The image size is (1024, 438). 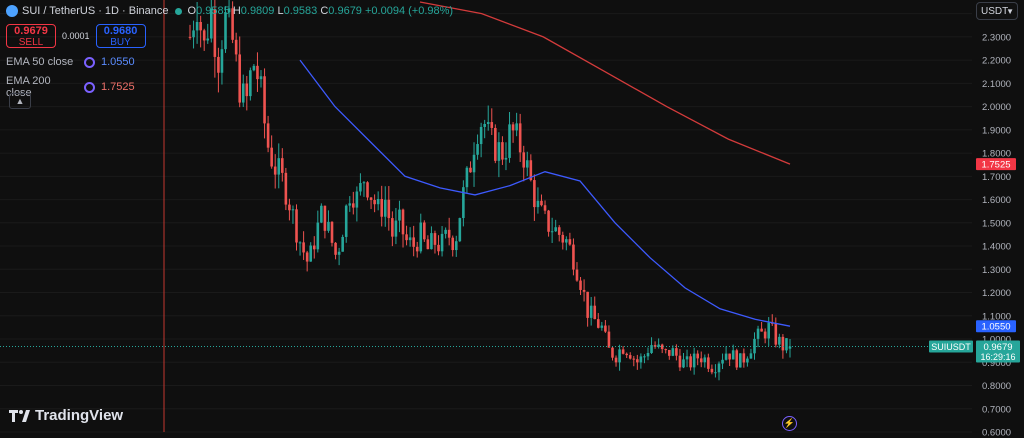 What do you see at coordinates (996, 130) in the screenshot?
I see `y-tick-label: 1.9000` at bounding box center [996, 130].